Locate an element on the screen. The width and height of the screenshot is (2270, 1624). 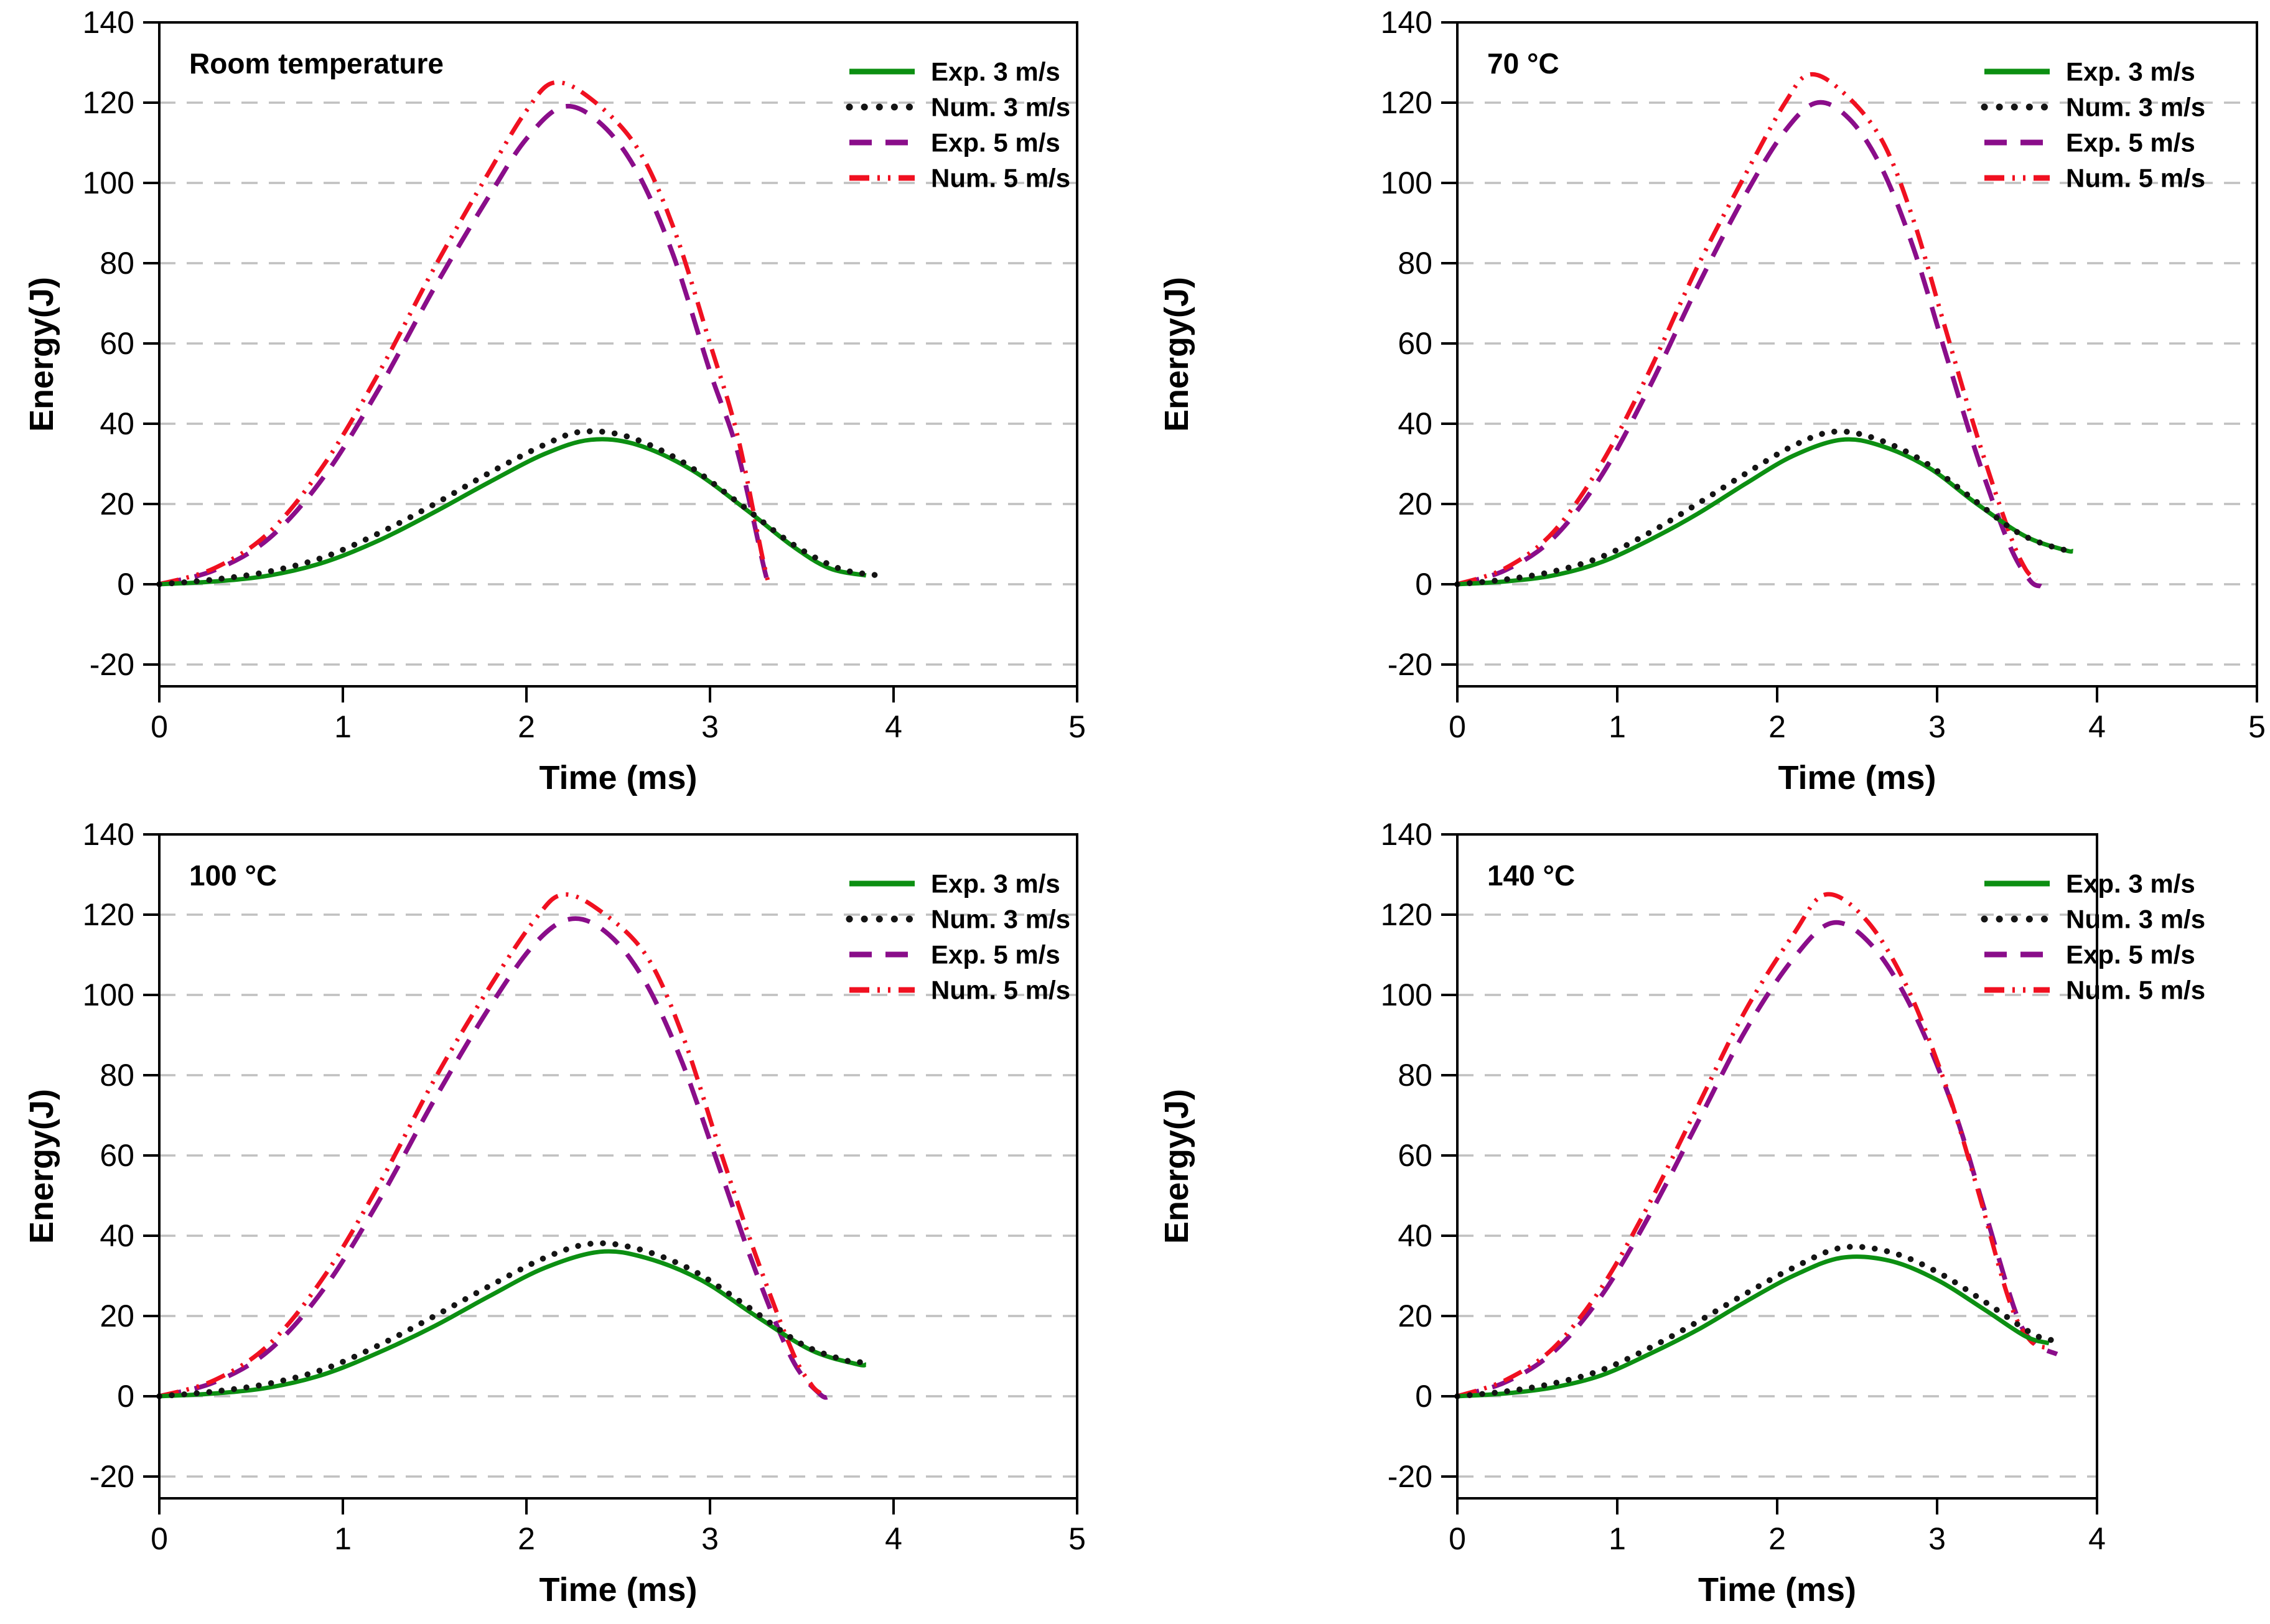
plot-frame is located at coordinates (1777, 1166).